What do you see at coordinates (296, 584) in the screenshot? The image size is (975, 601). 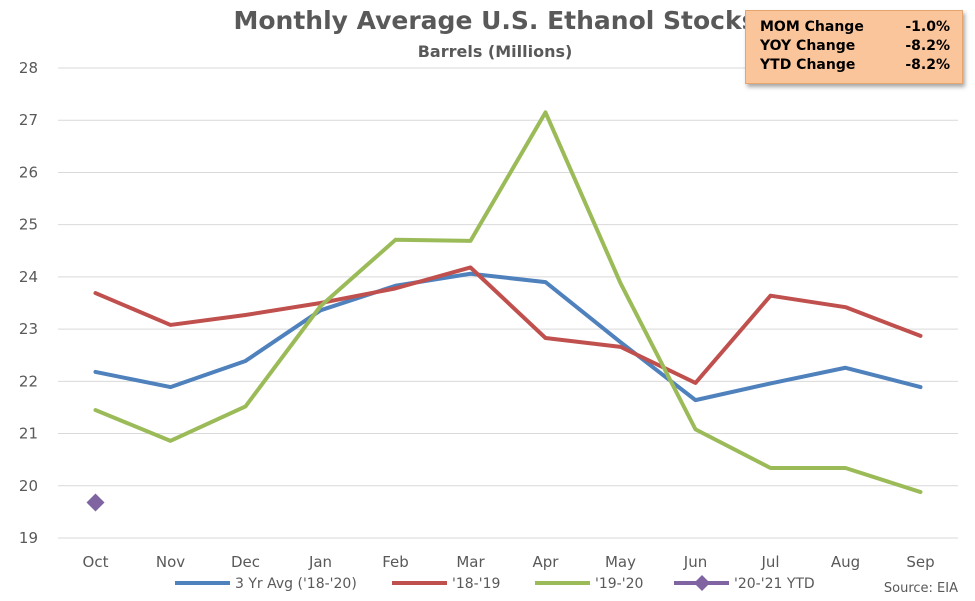 I see `legend-label: 3 Yr Avg ('18-'20)` at bounding box center [296, 584].